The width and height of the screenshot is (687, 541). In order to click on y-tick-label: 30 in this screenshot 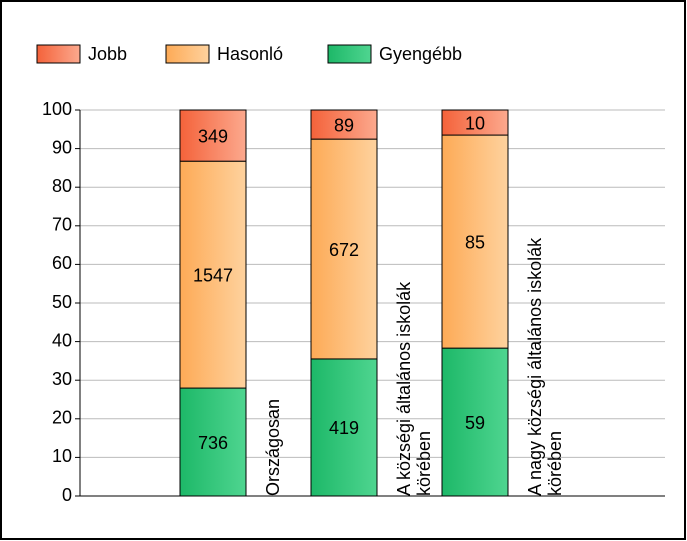, I will do `click(62, 379)`.